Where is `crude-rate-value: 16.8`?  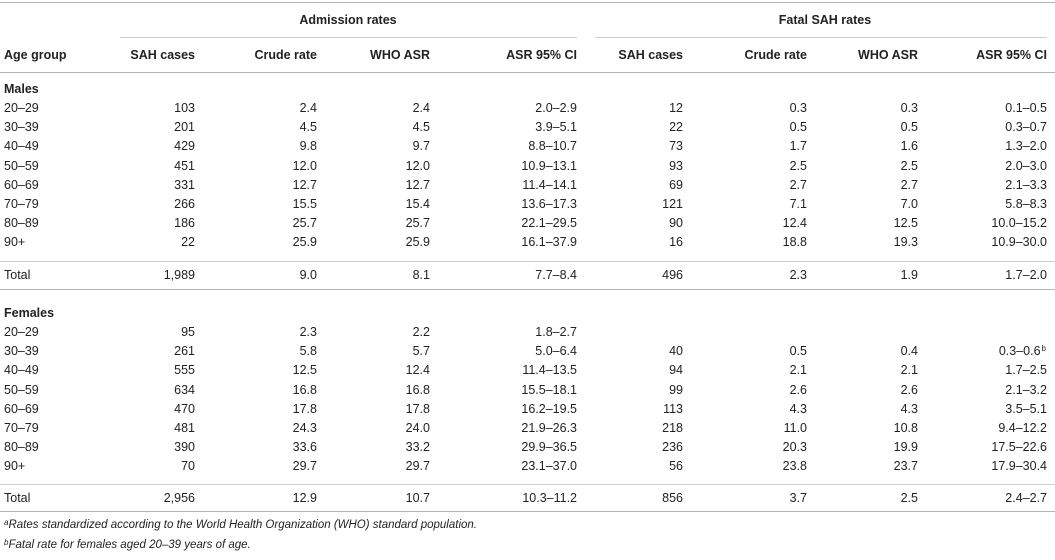 crude-rate-value: 16.8 is located at coordinates (304, 390).